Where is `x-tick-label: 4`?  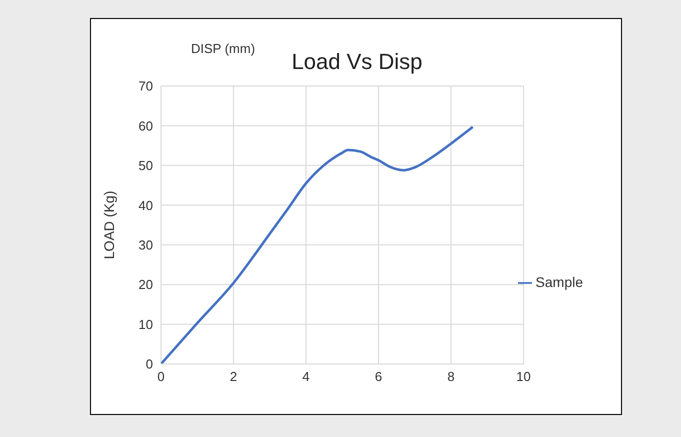 x-tick-label: 4 is located at coordinates (306, 376).